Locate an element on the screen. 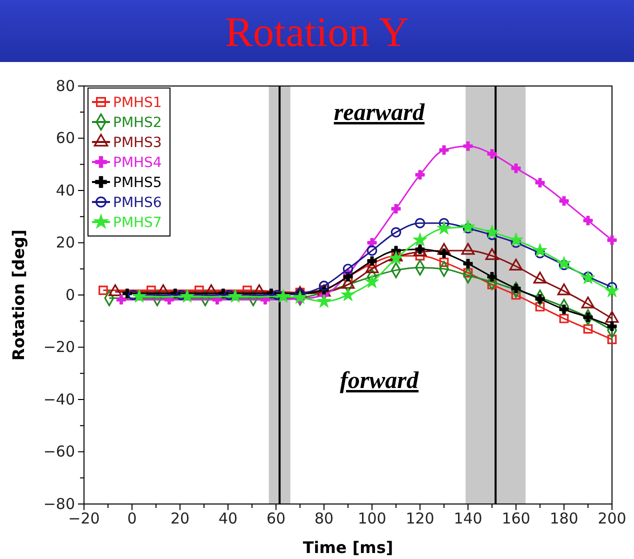  x-tick-label: 20 is located at coordinates (180, 519).